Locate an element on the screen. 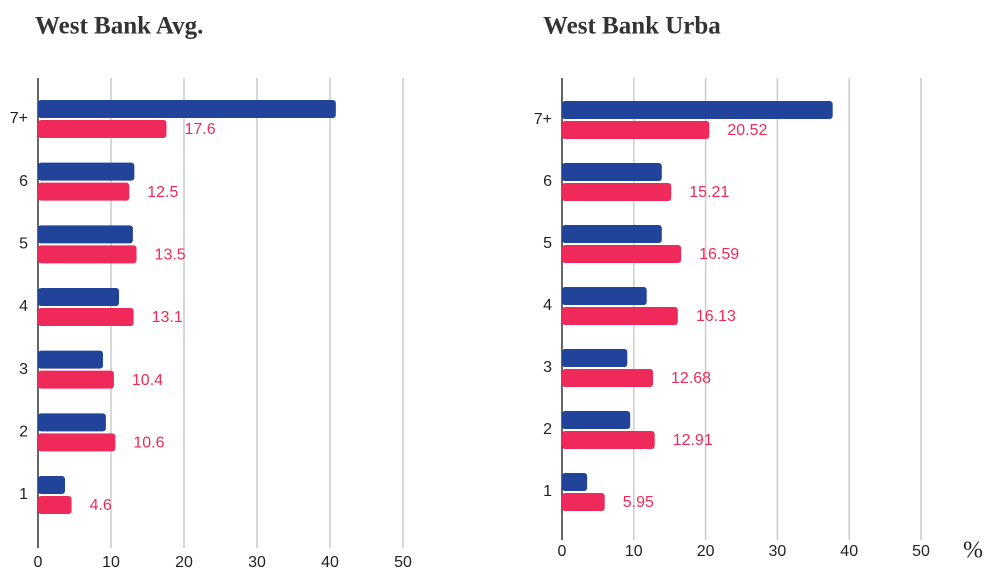 Image resolution: width=990 pixels, height=576 pixels. value-label: 4.6 is located at coordinates (101, 505).